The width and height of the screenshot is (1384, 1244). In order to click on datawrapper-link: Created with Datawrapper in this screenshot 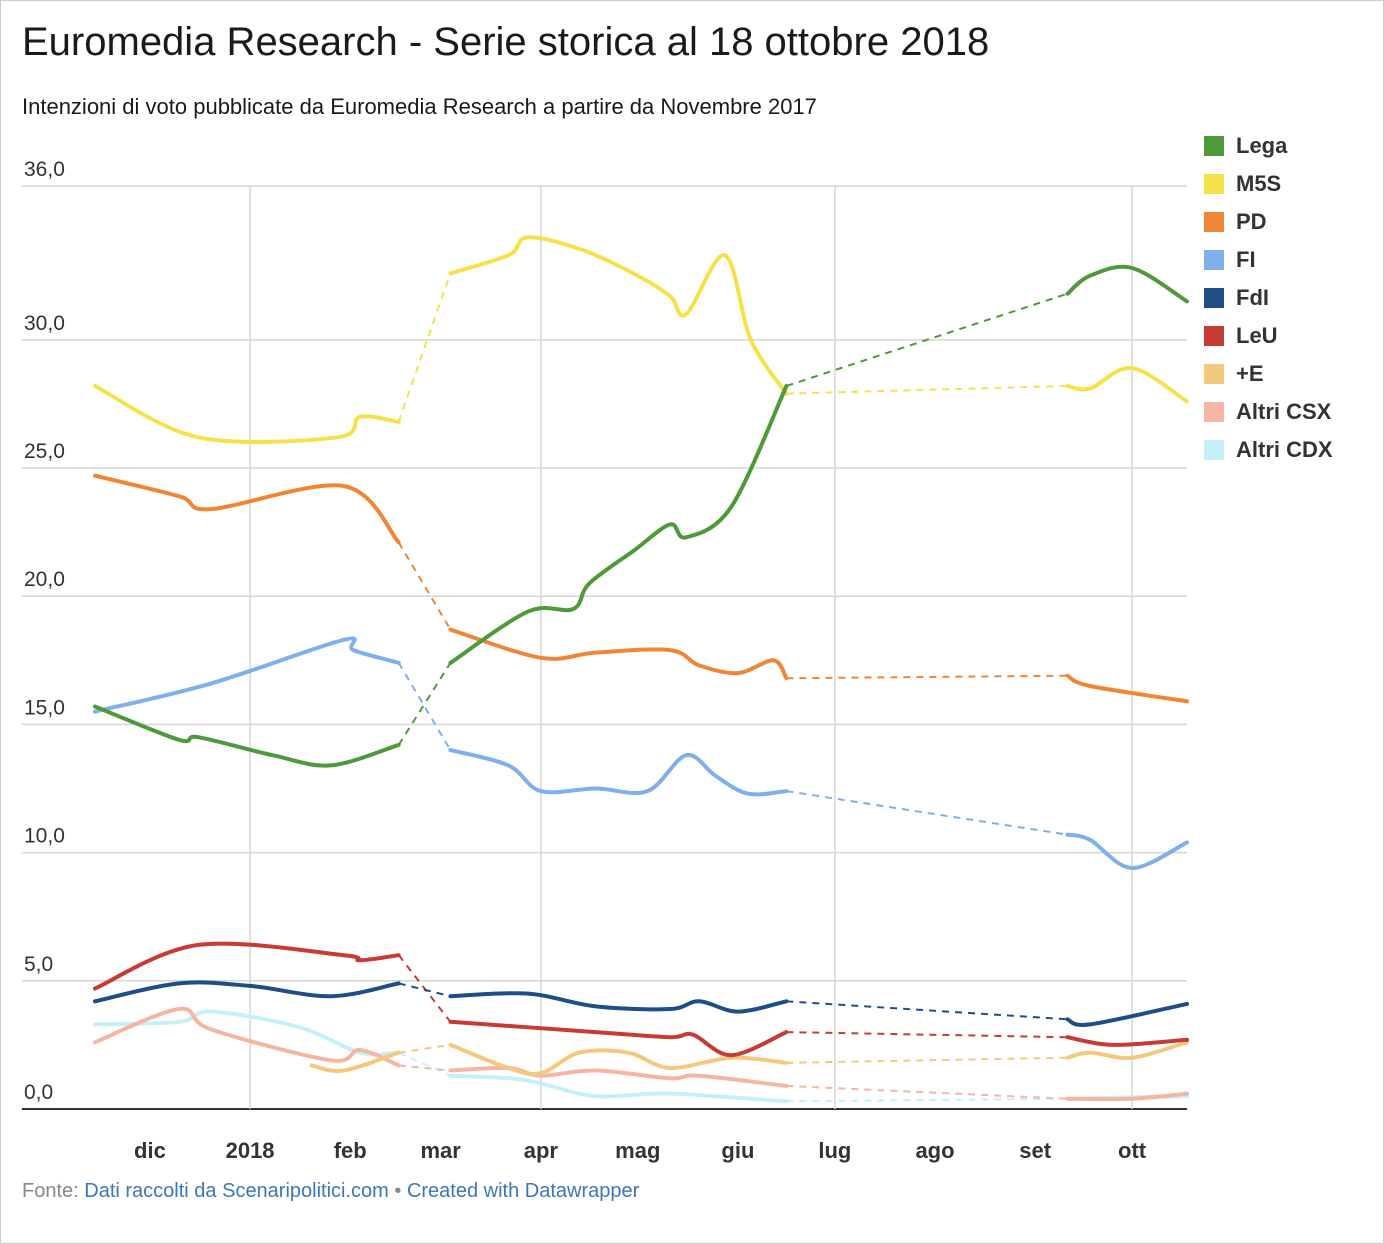, I will do `click(523, 1191)`.